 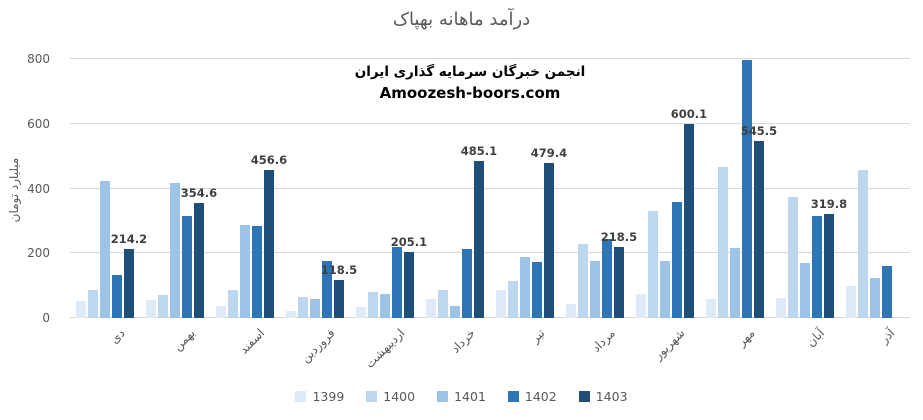 I want to click on legend-label: 1399, so click(x=328, y=396).